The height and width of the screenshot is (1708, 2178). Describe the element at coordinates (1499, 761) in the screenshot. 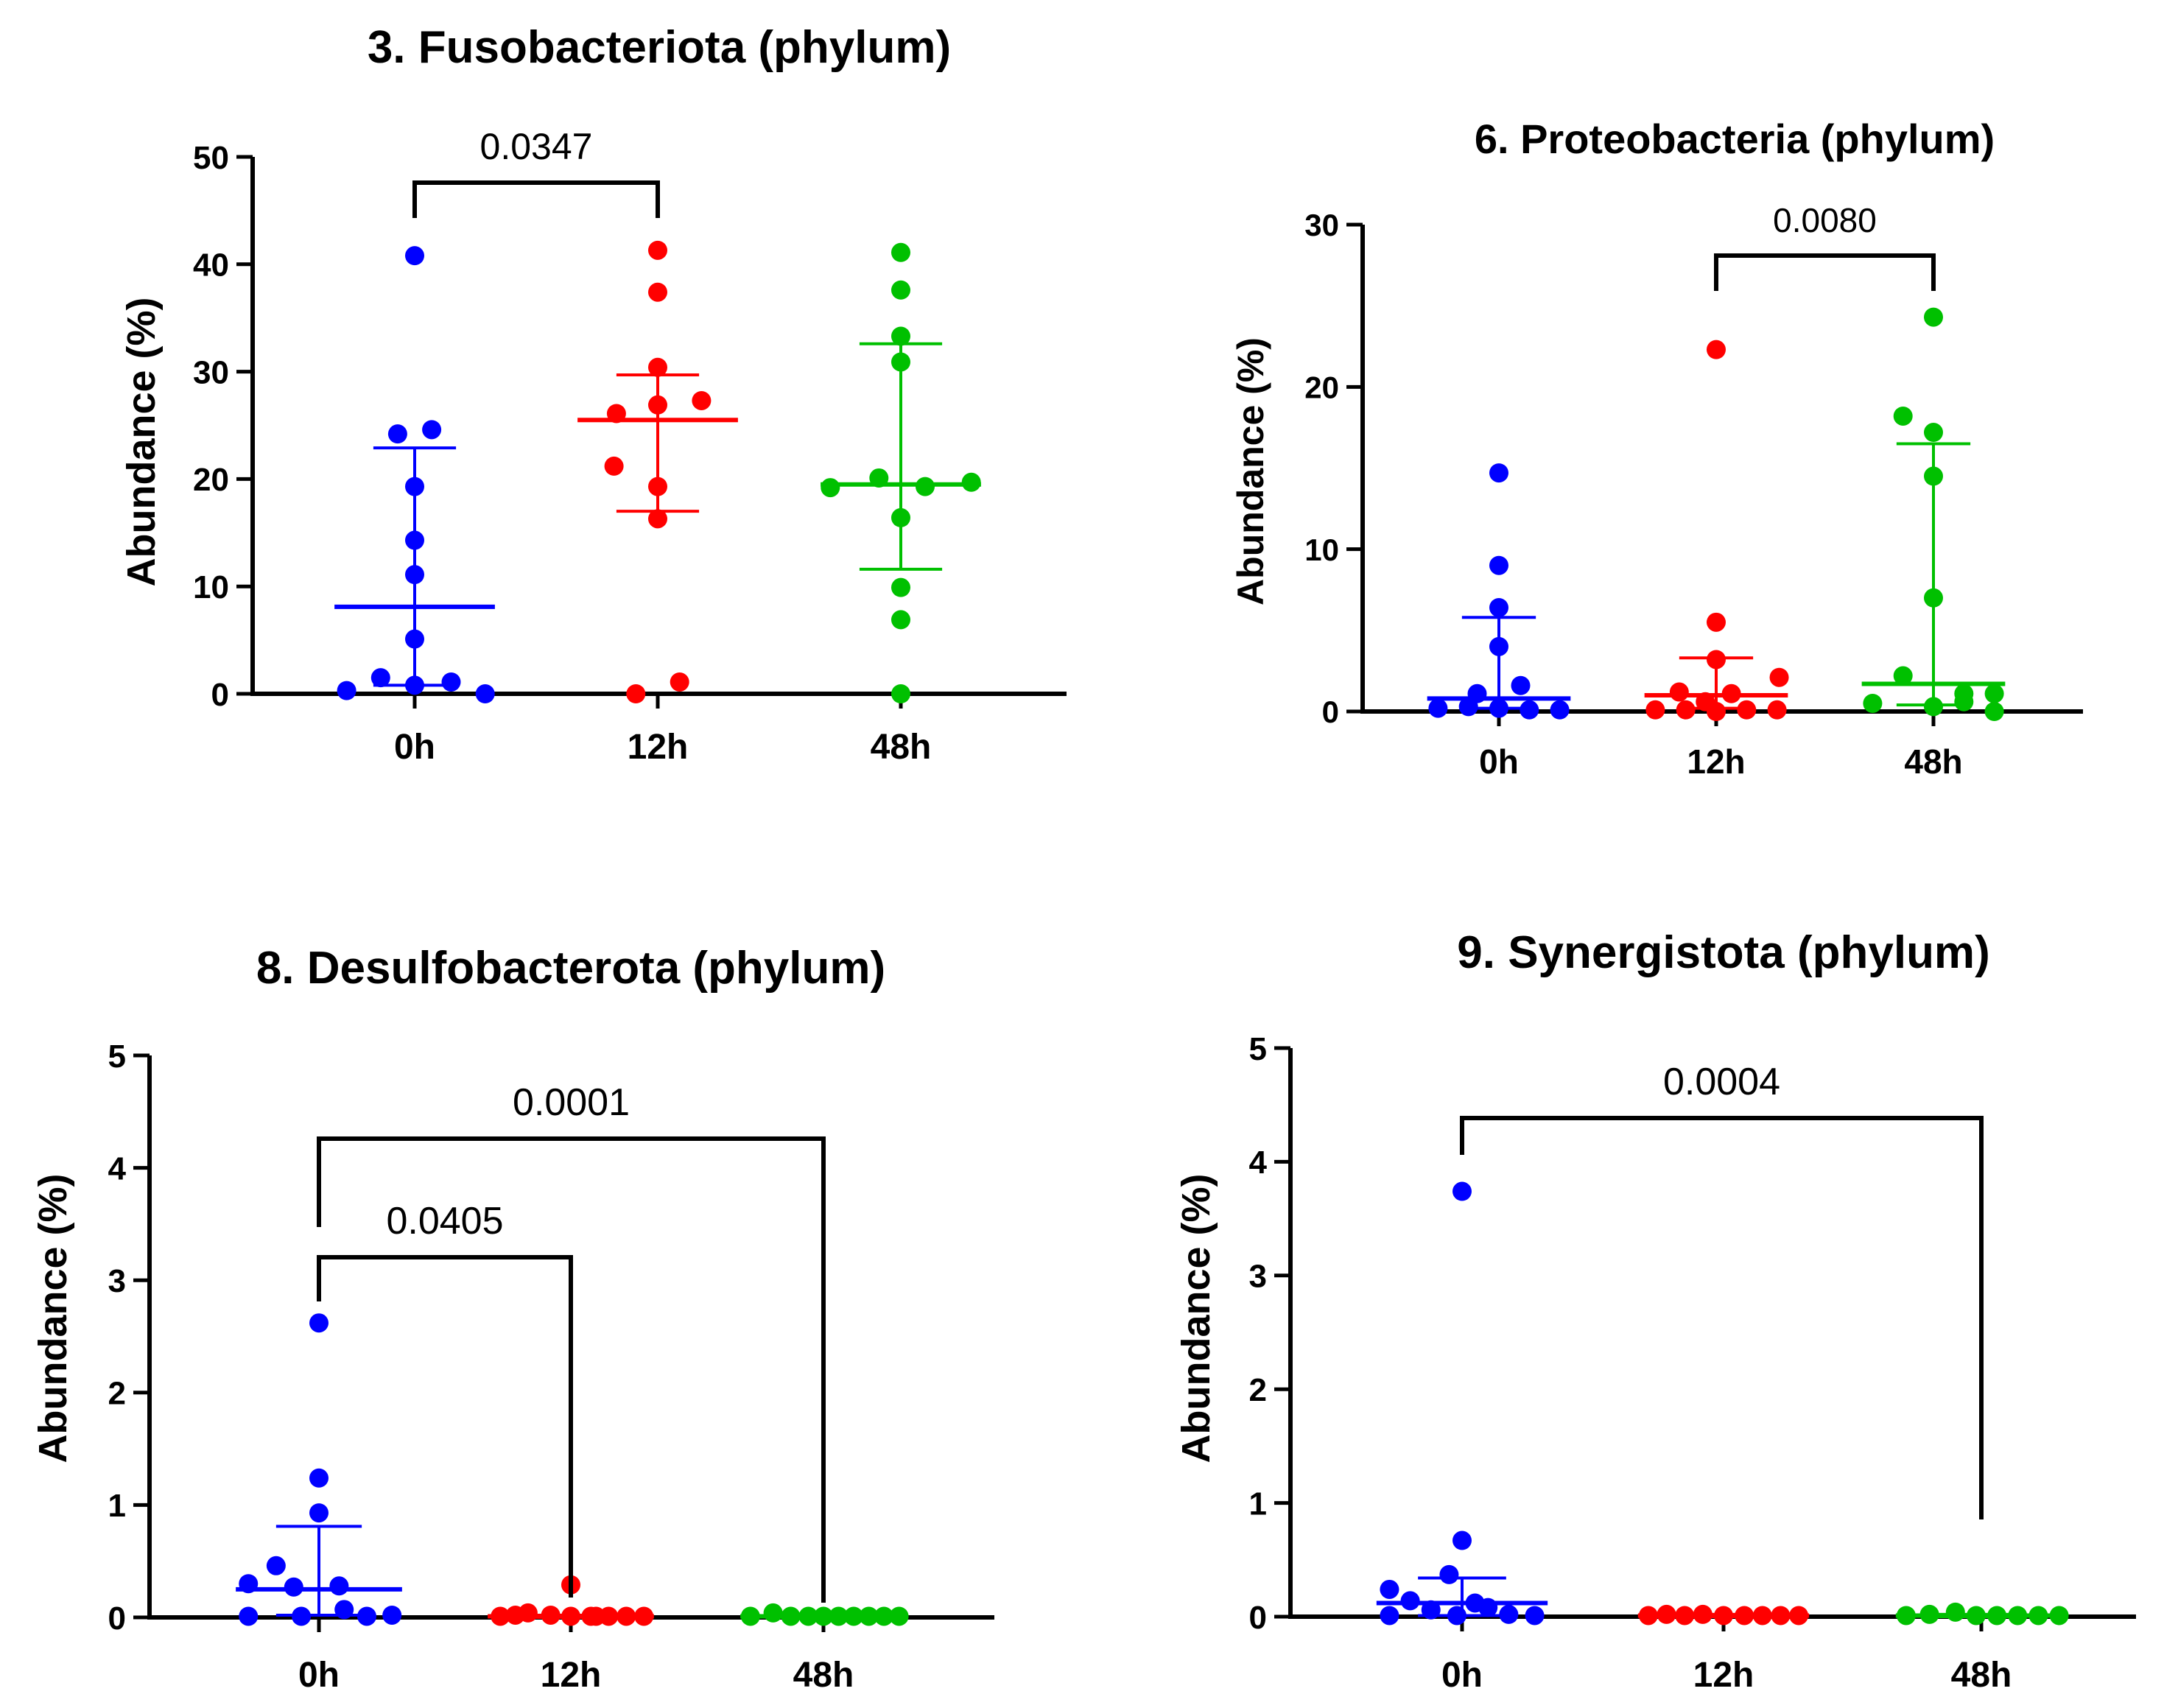

I see `x-tick-label-0h: 0h` at that location.